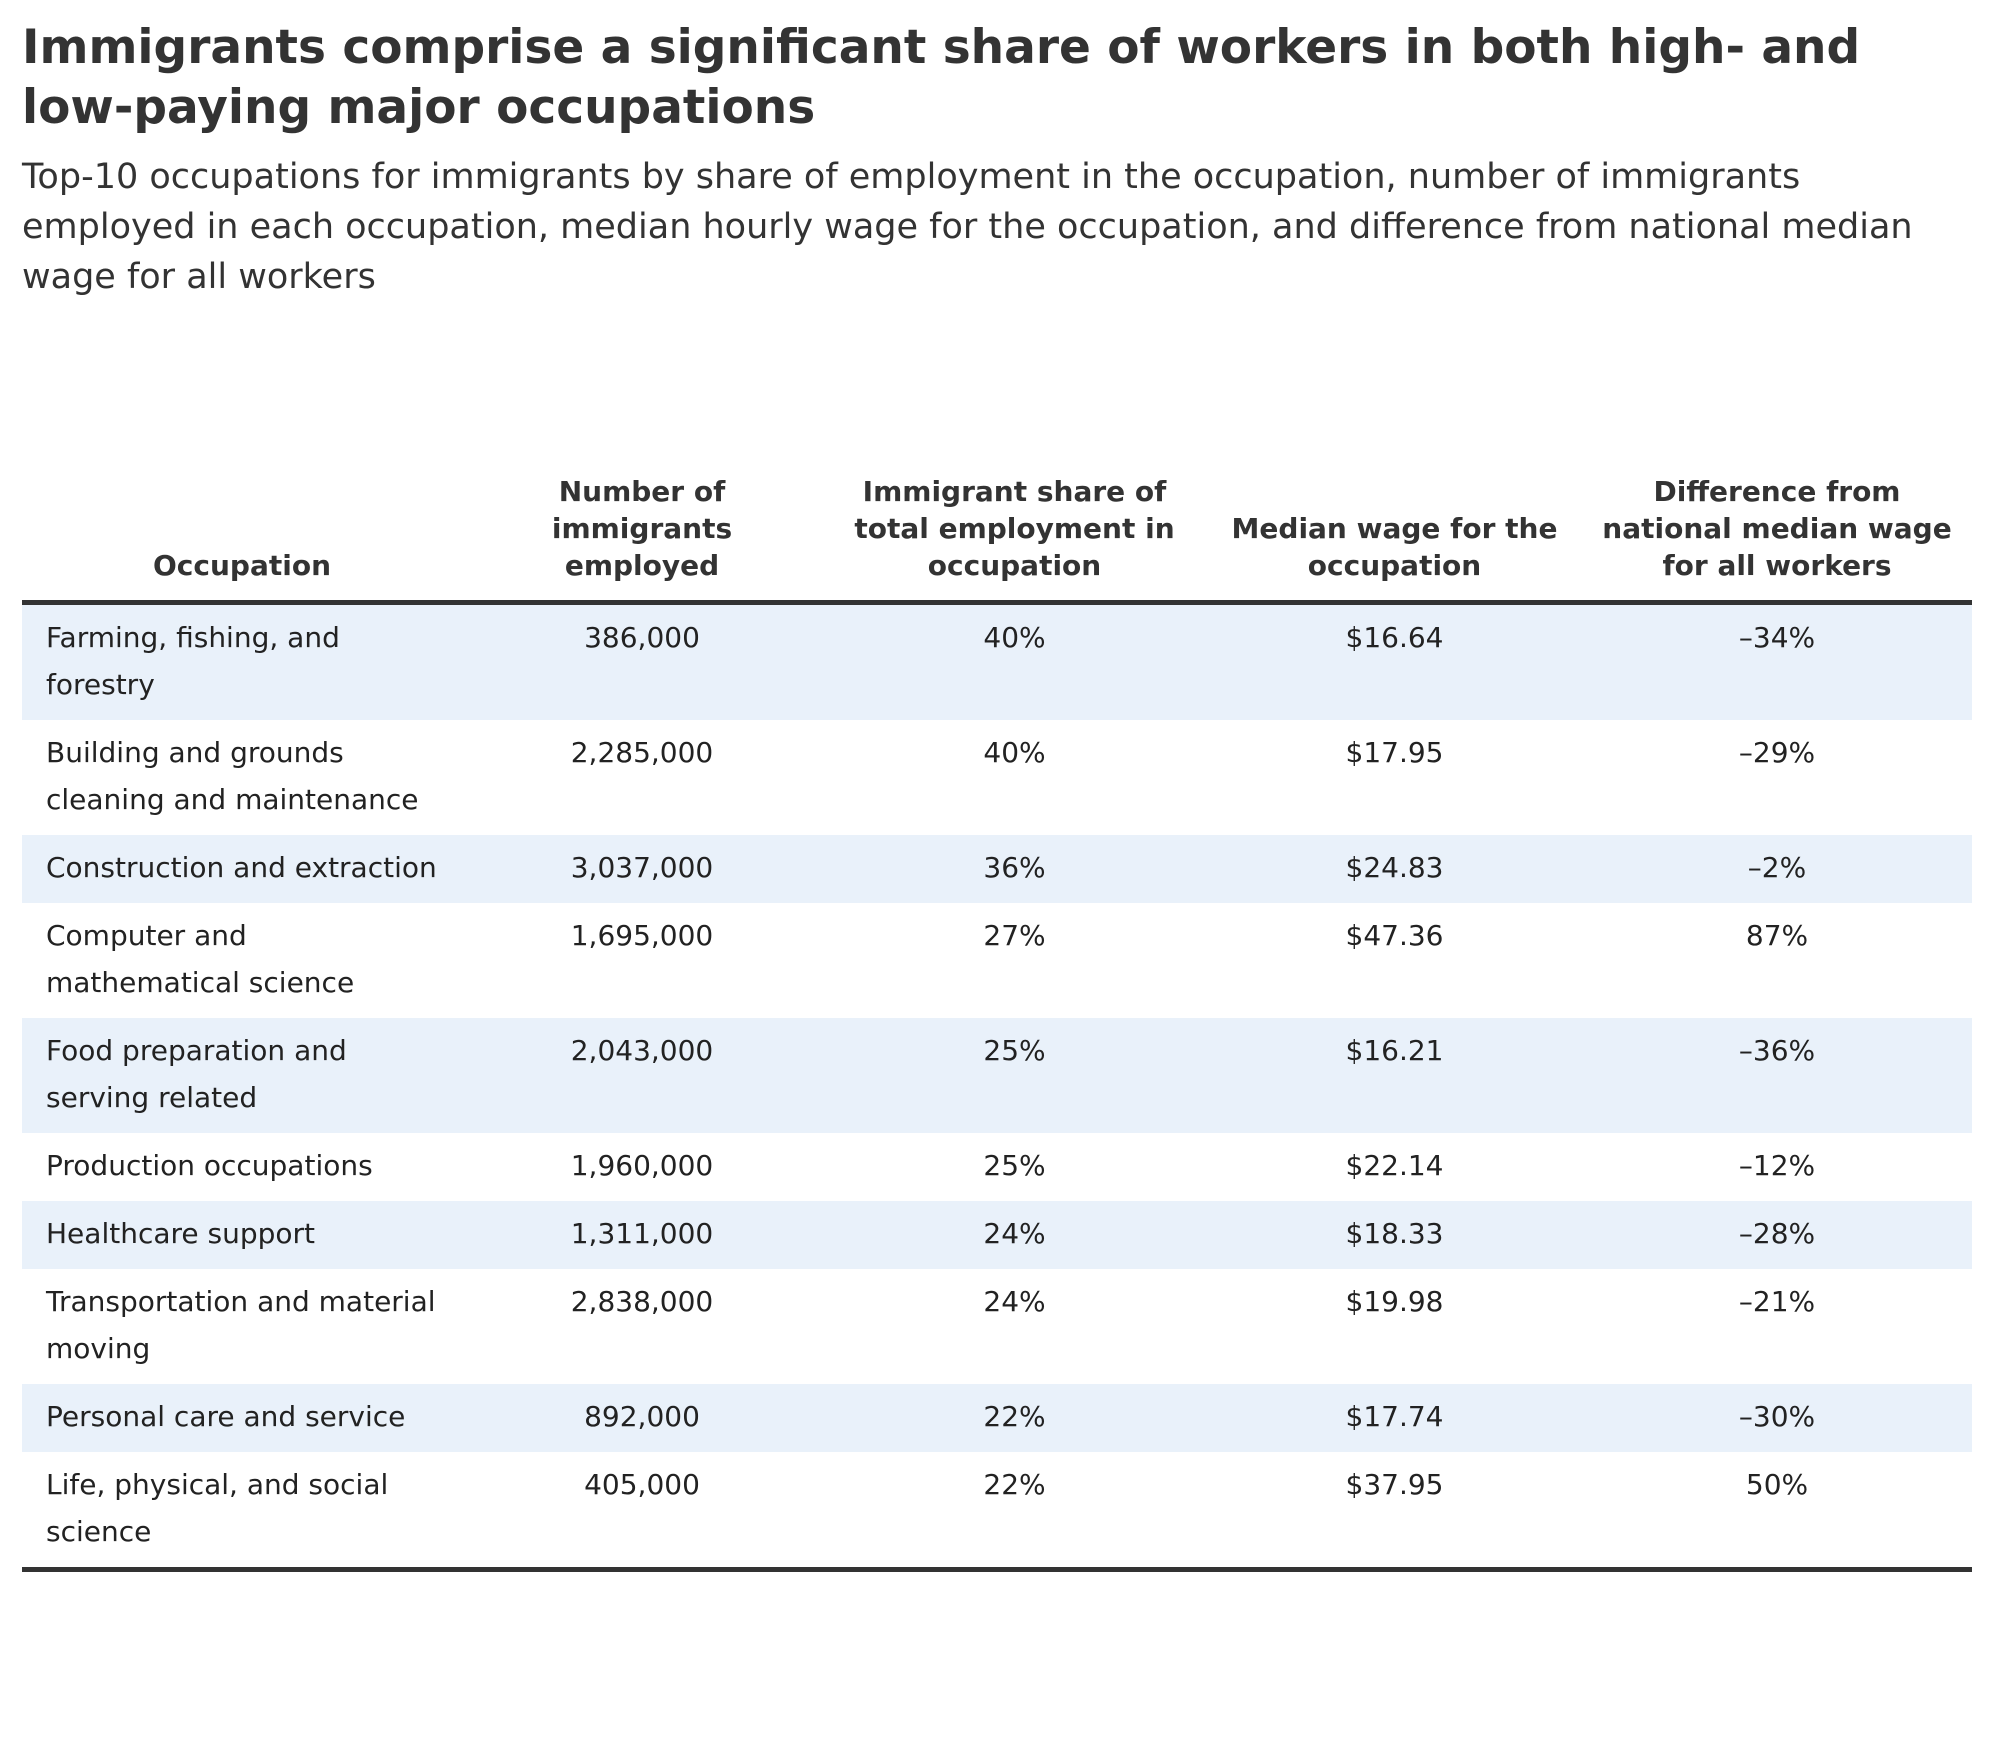  What do you see at coordinates (1777, 1075) in the screenshot?
I see `wage-difference-cell: –36%` at bounding box center [1777, 1075].